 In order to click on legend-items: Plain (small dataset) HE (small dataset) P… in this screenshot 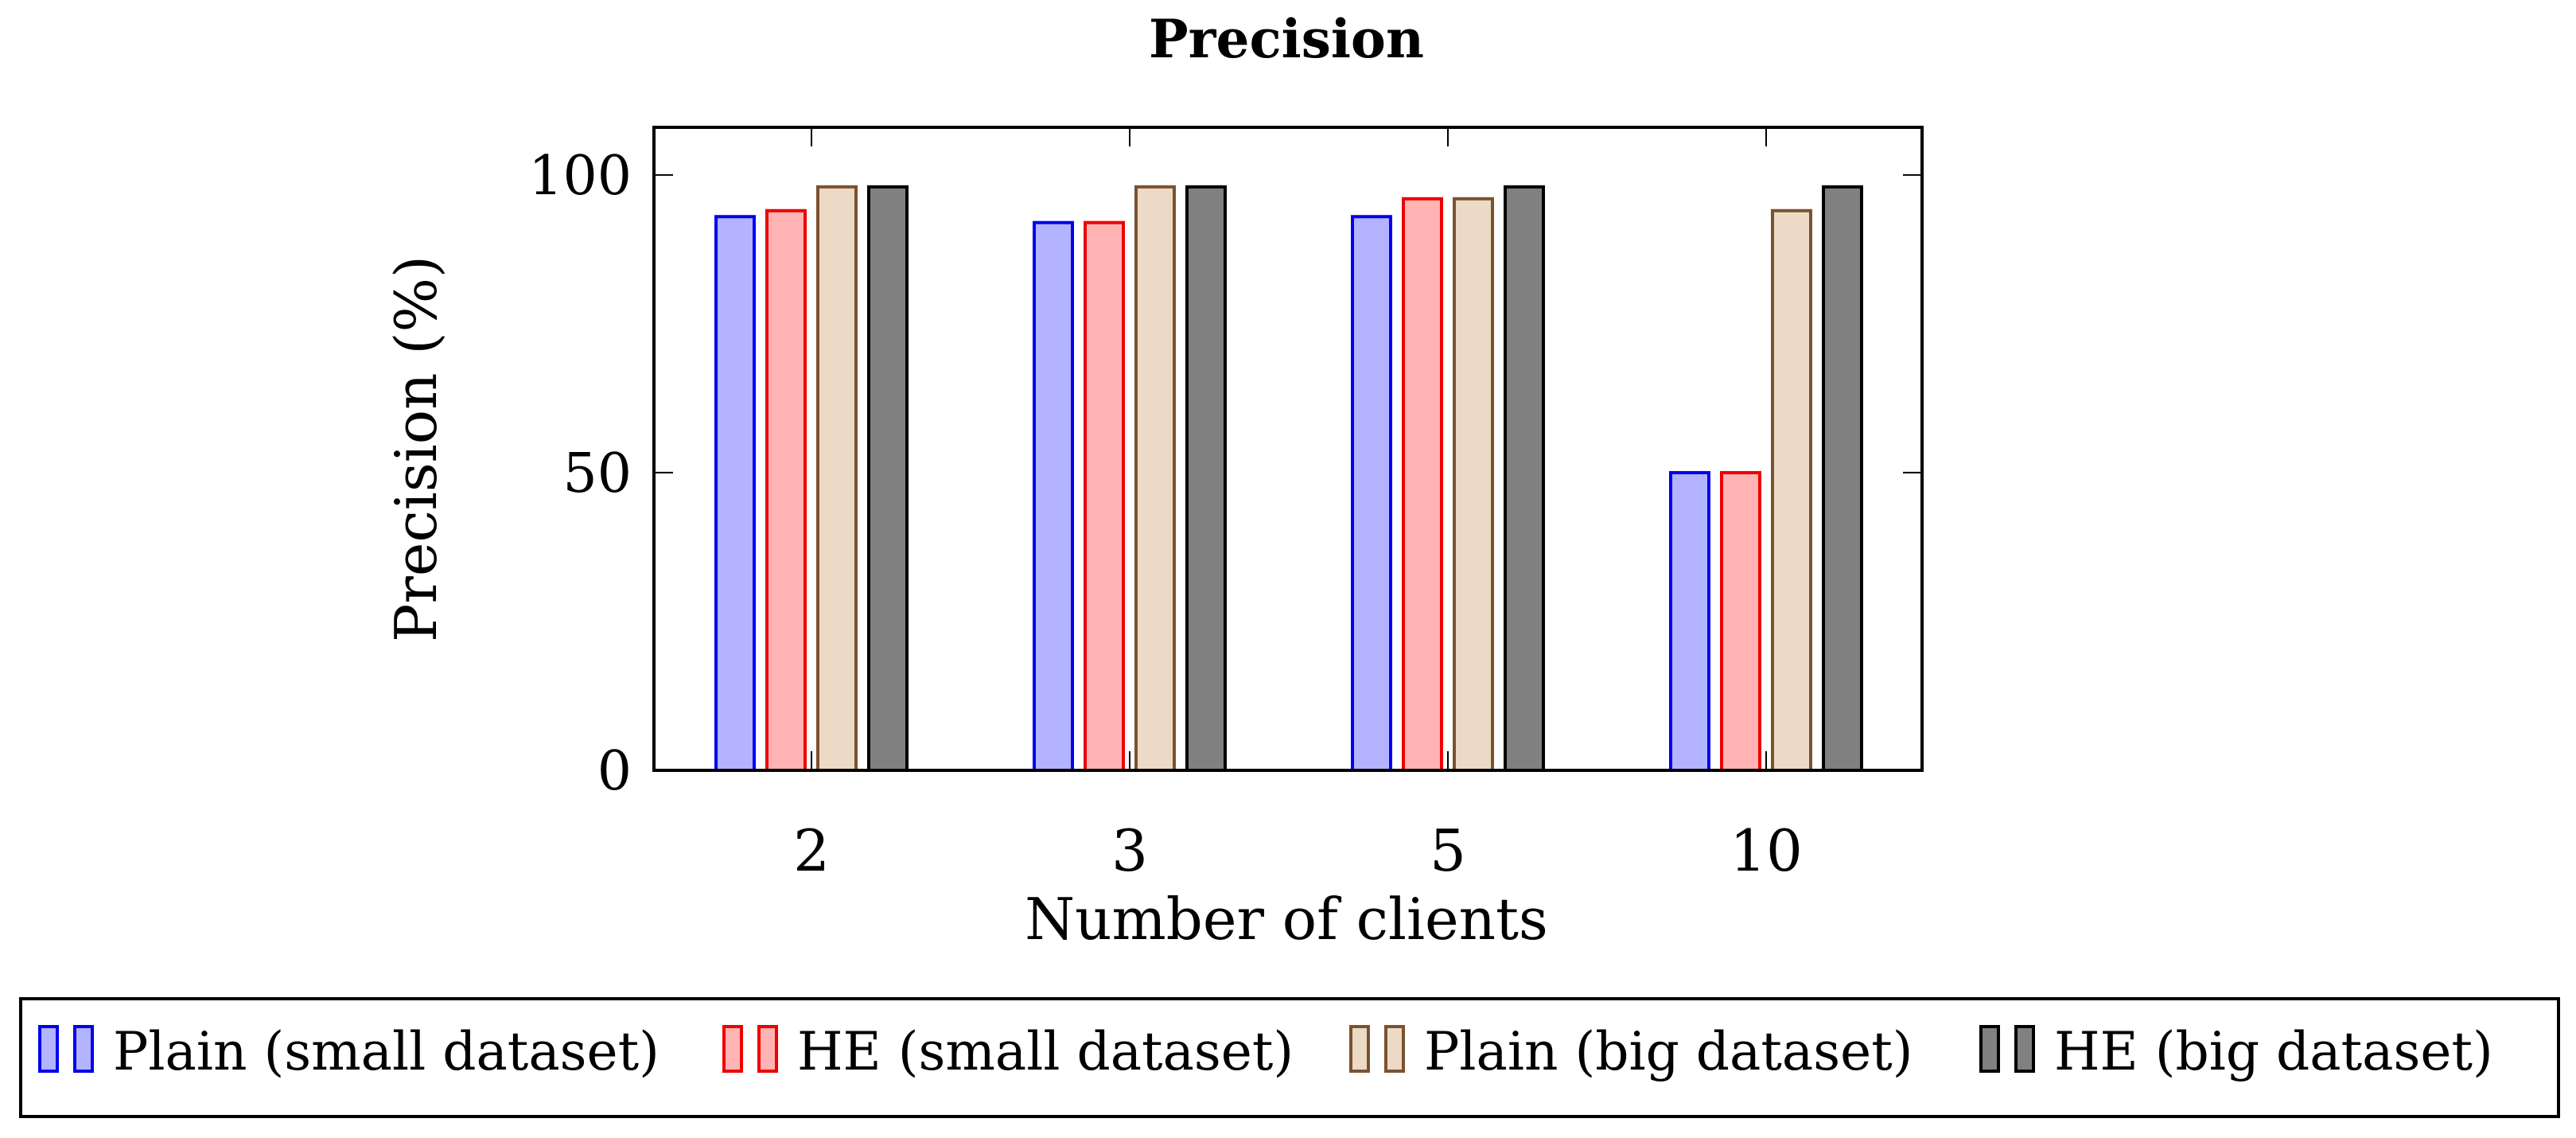, I will do `click(1266, 1051)`.